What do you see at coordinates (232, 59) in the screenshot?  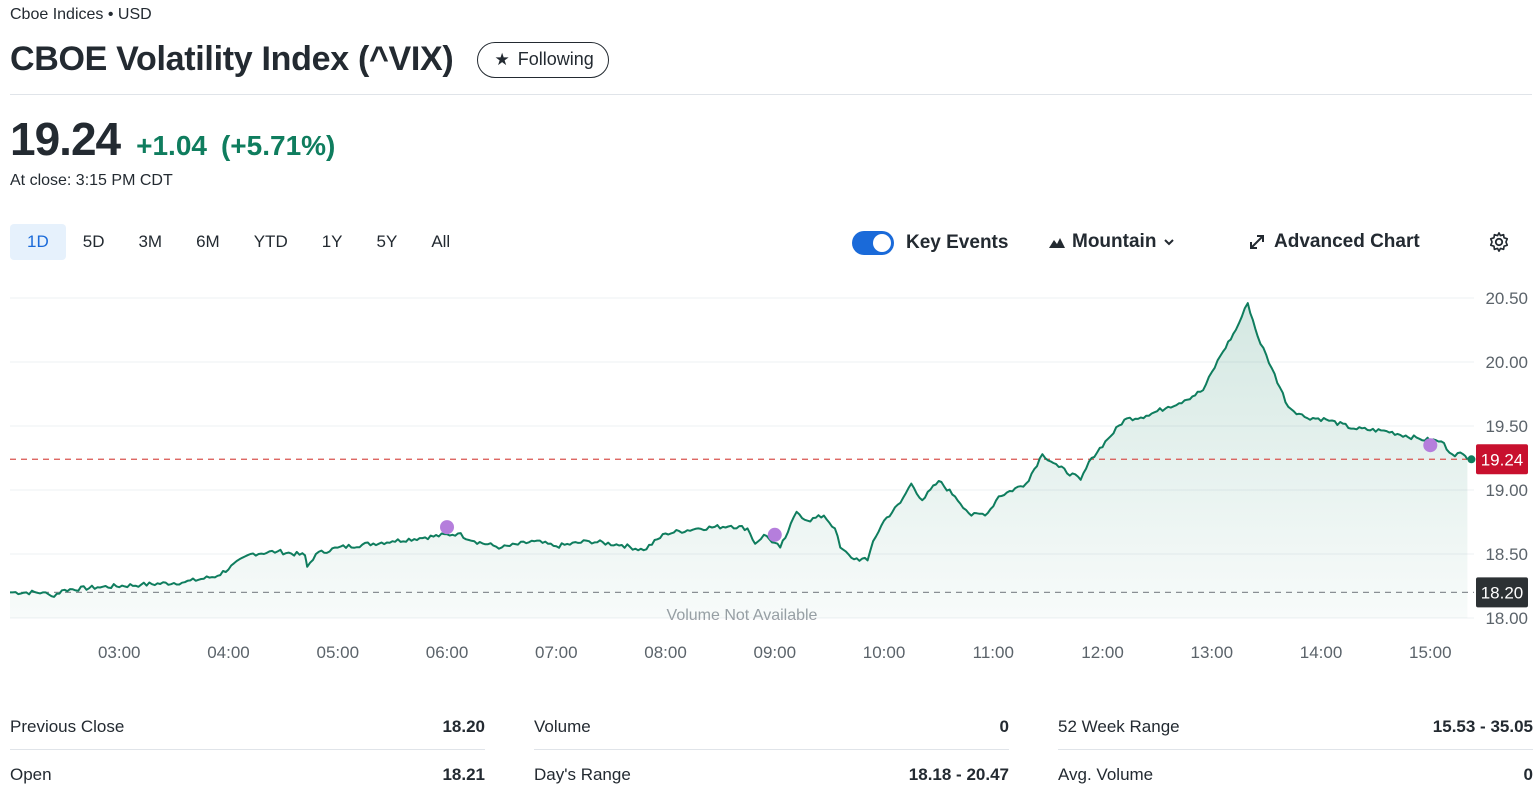 I see `page-title: CBOE Volatility Index (^VIX)` at bounding box center [232, 59].